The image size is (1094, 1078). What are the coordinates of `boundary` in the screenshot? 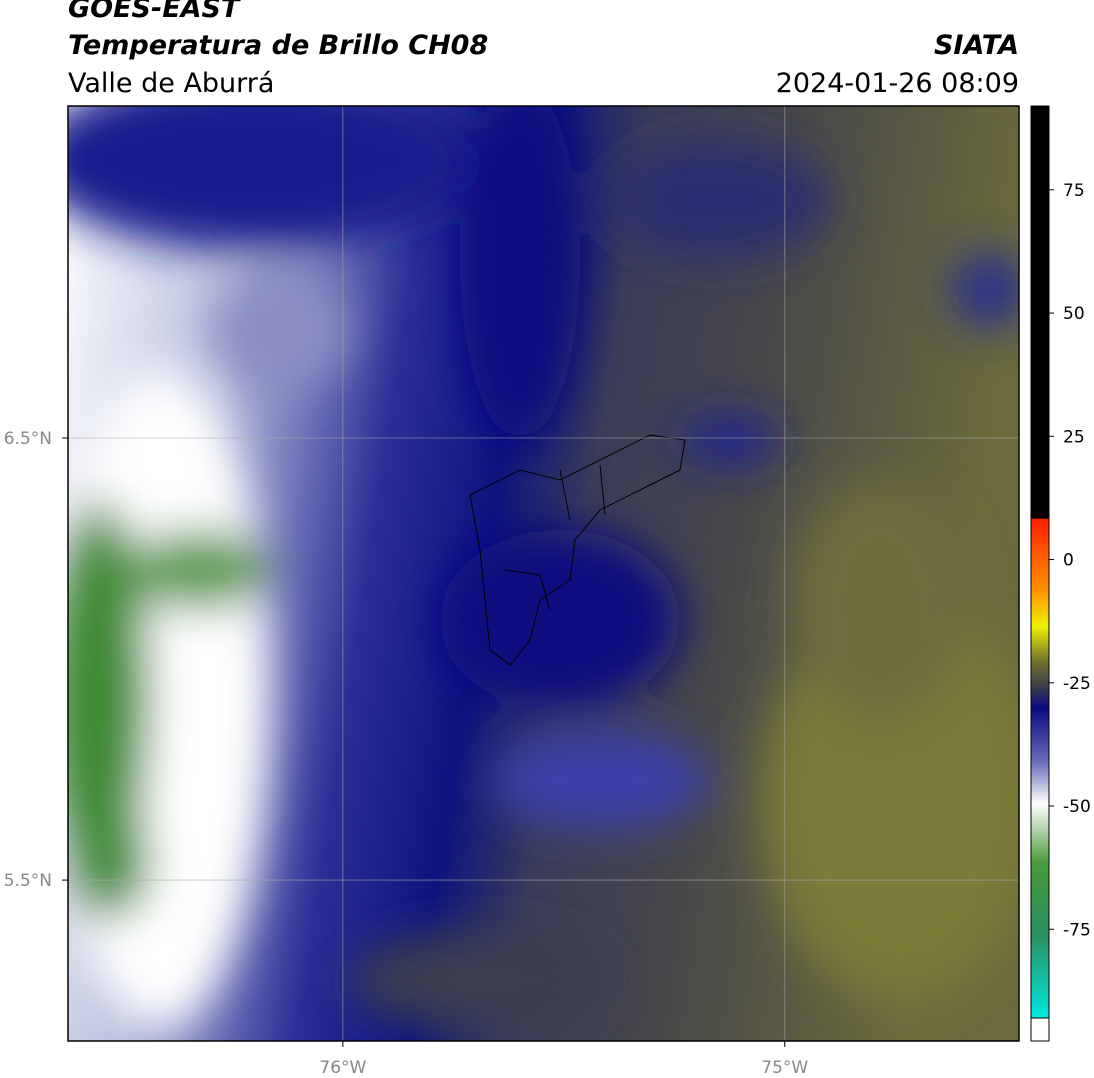 It's located at (577, 550).